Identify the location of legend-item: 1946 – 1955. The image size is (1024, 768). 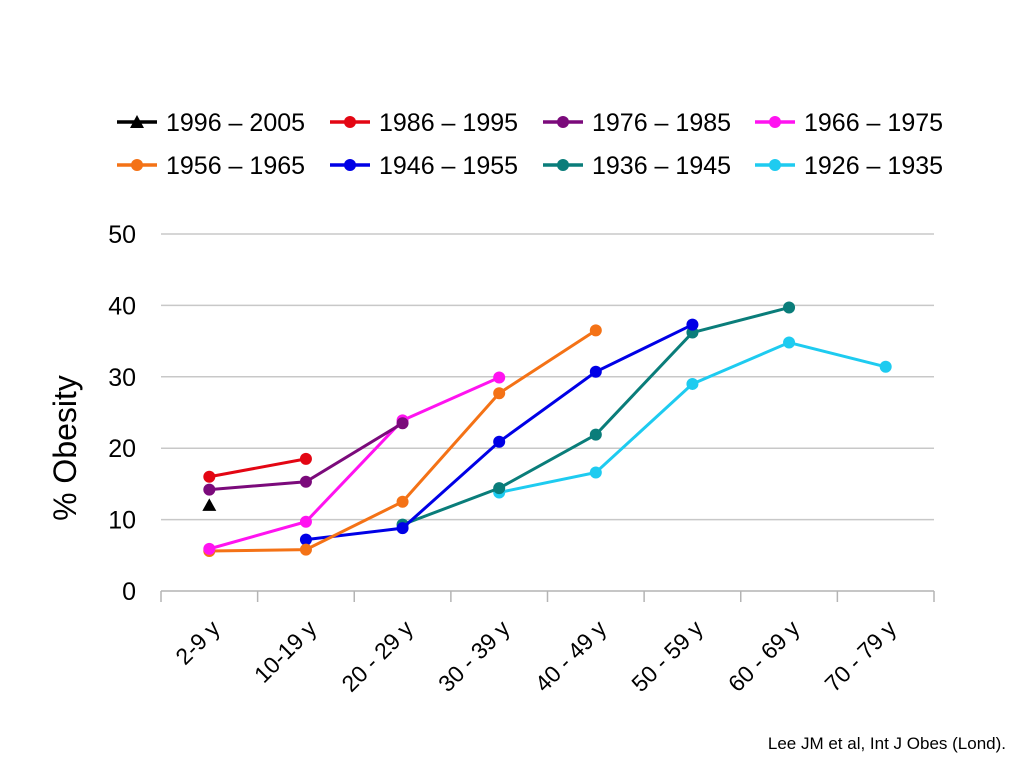
(424, 166).